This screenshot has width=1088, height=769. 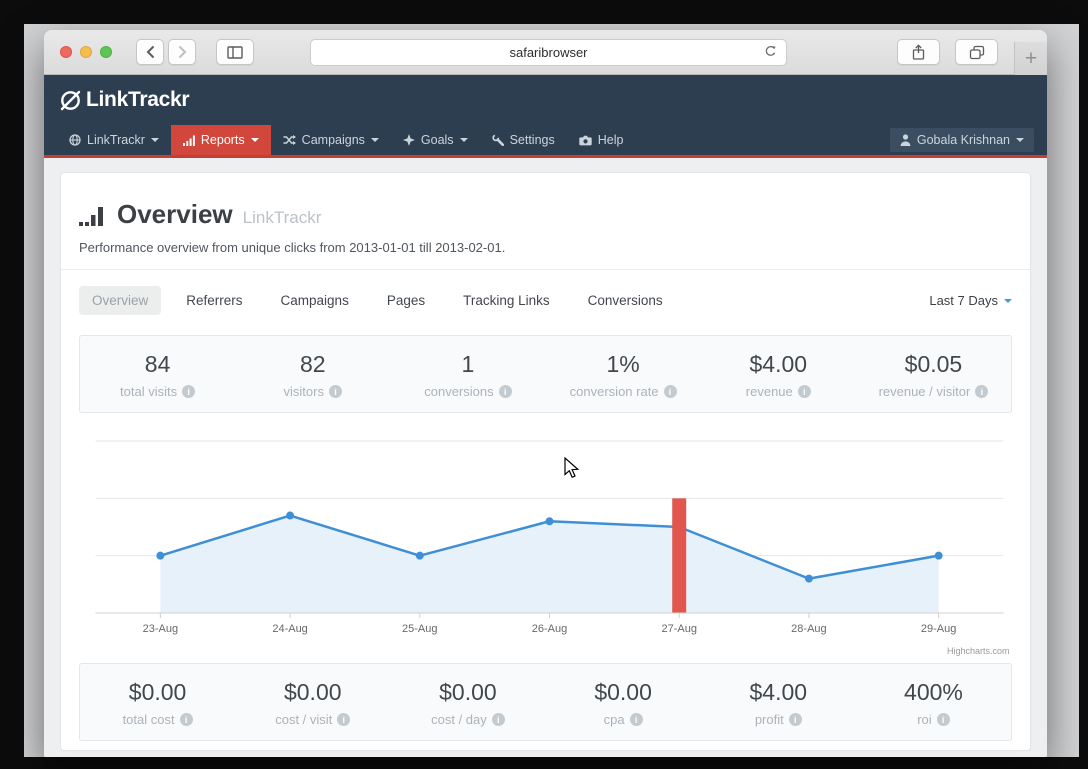 What do you see at coordinates (120, 300) in the screenshot?
I see `tab-overview: Overview` at bounding box center [120, 300].